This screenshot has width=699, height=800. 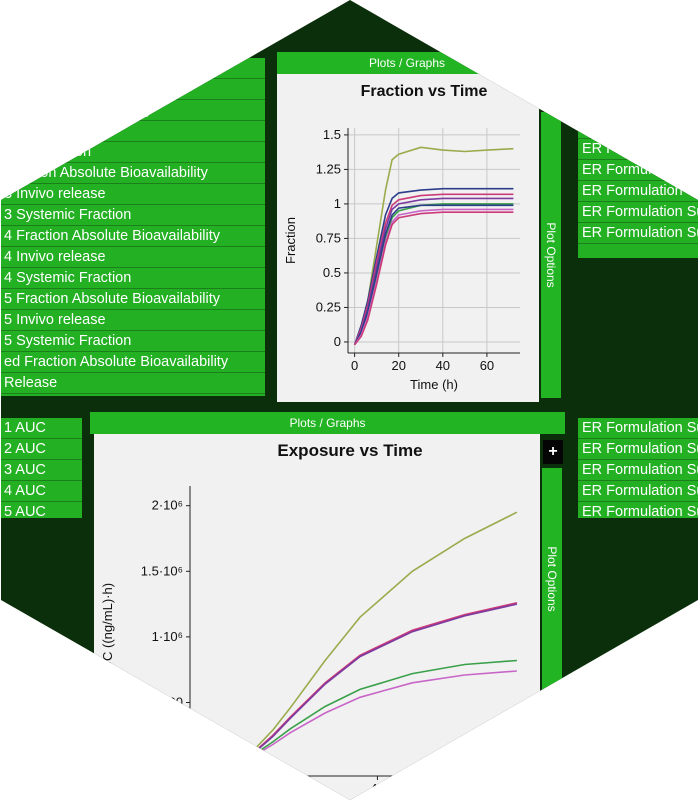 I want to click on x-axis-label: Time (h), so click(x=434, y=384).